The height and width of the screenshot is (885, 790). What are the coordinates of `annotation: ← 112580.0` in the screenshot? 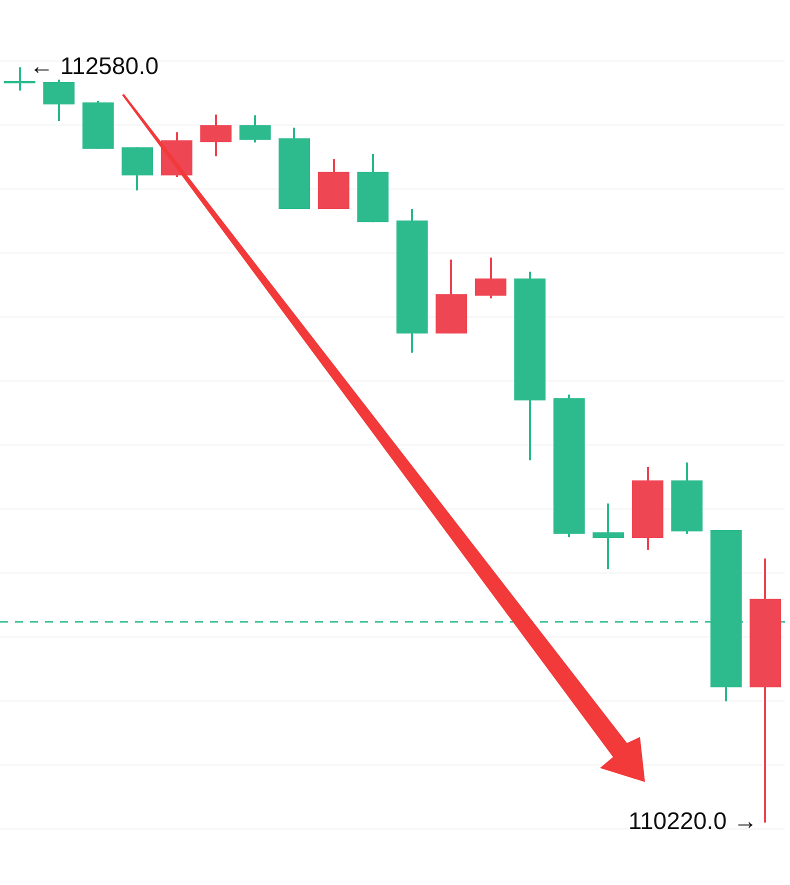 It's located at (94, 66).